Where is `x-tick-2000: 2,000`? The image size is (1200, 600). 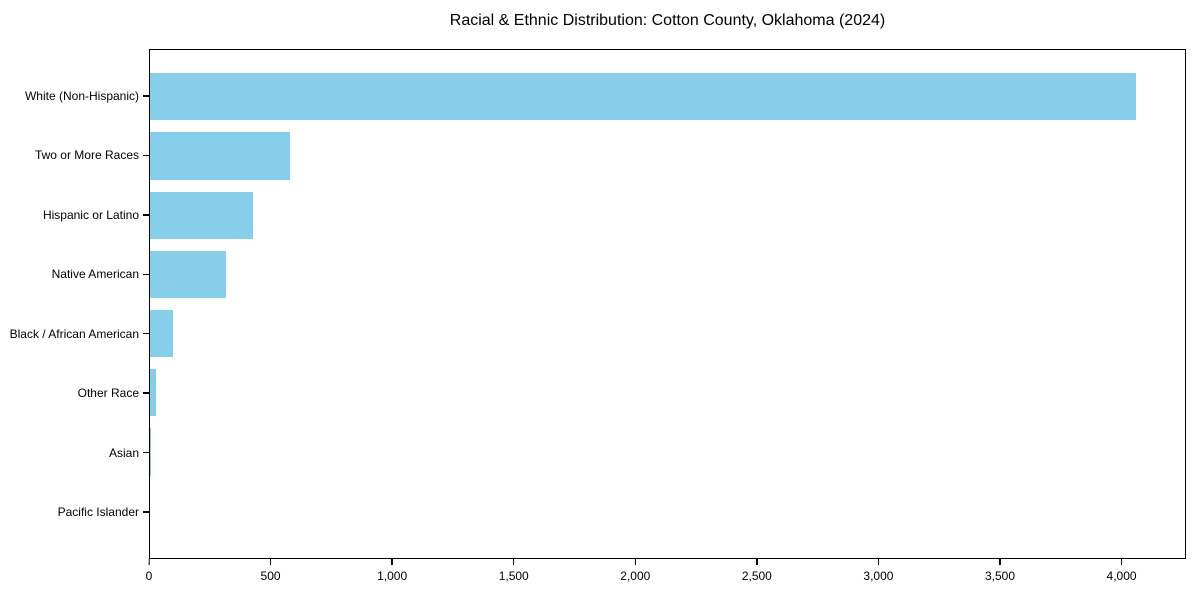 x-tick-2000: 2,000 is located at coordinates (635, 571).